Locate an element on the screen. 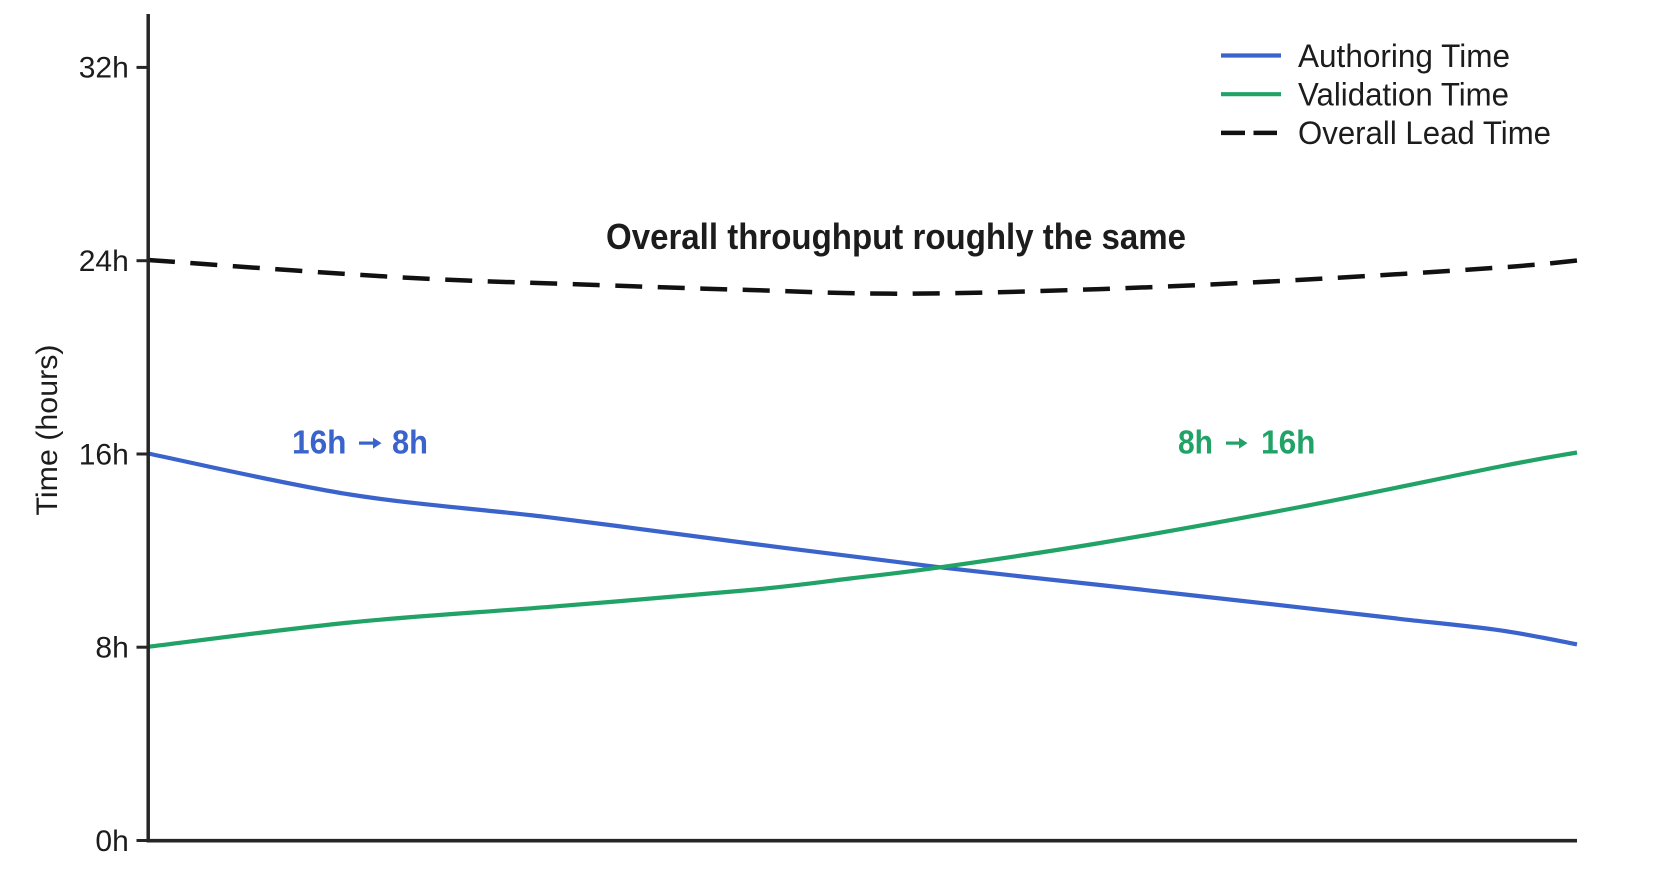 This screenshot has height=874, width=1668. svg-text: 24h is located at coordinates (104, 261).